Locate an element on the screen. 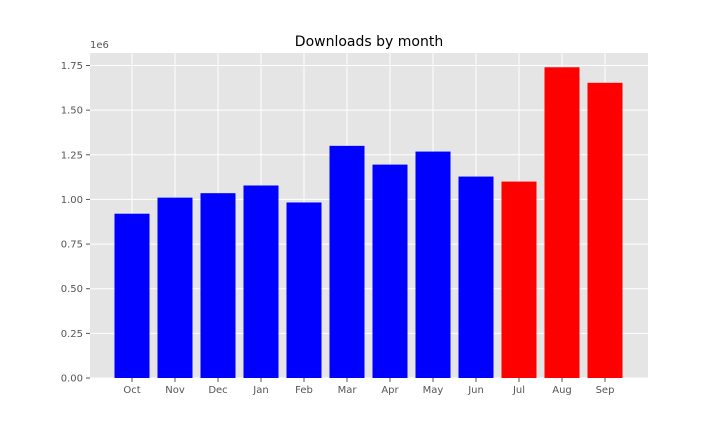 The width and height of the screenshot is (720, 432). bar-feb is located at coordinates (304, 290).